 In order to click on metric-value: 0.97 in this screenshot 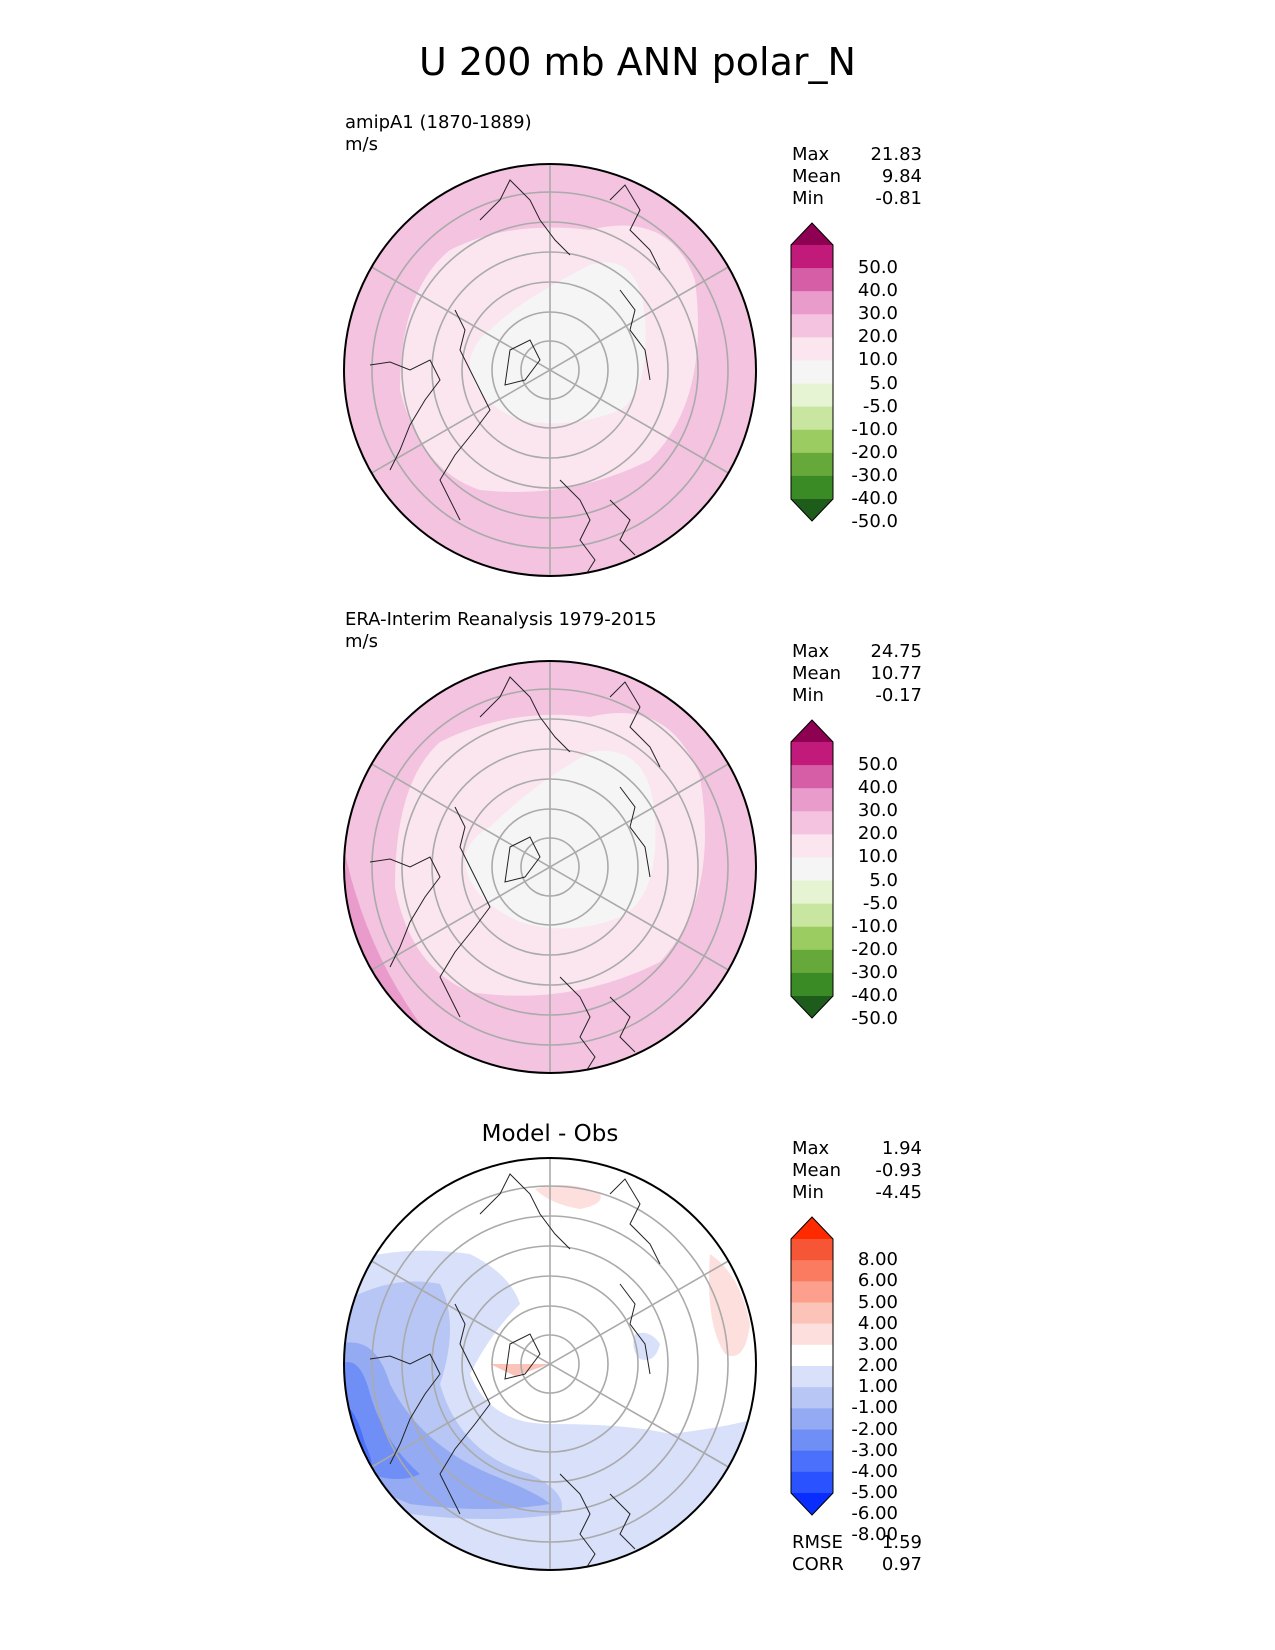, I will do `click(901, 1564)`.